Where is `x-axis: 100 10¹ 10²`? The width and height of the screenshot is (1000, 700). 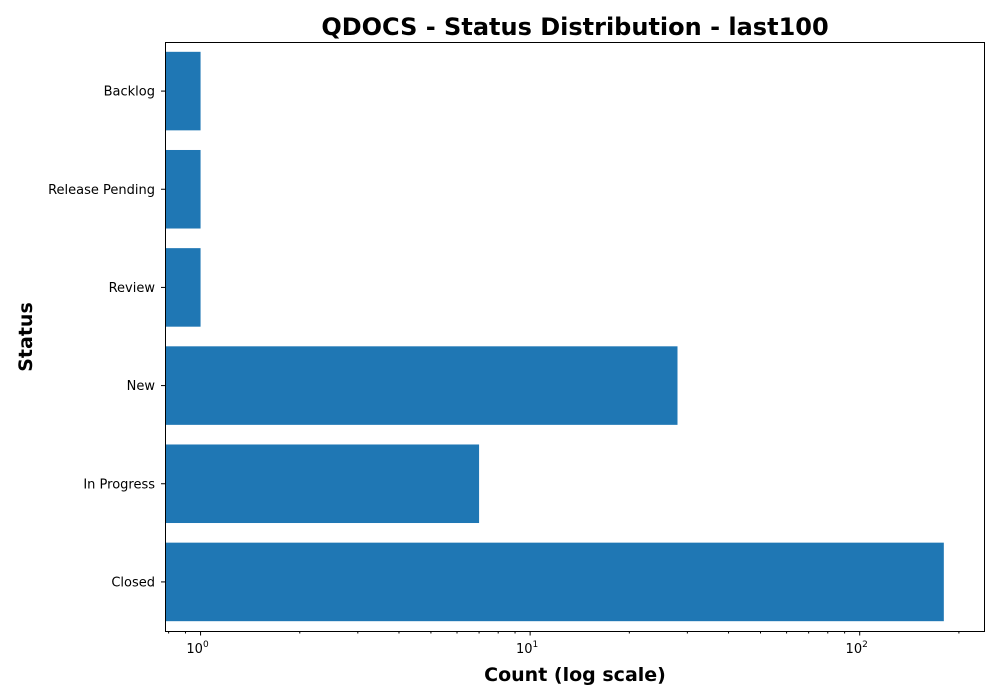
x-axis: 100 10¹ 10² is located at coordinates (564, 644).